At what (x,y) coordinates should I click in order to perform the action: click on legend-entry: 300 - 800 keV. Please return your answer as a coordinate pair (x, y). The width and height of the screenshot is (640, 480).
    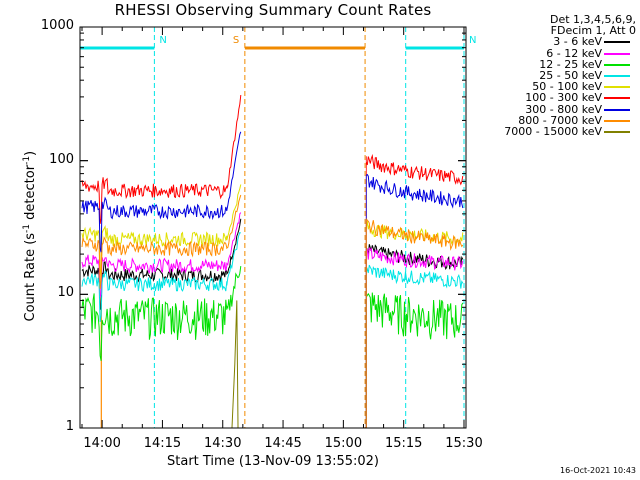
    Looking at the image, I should click on (553, 109).